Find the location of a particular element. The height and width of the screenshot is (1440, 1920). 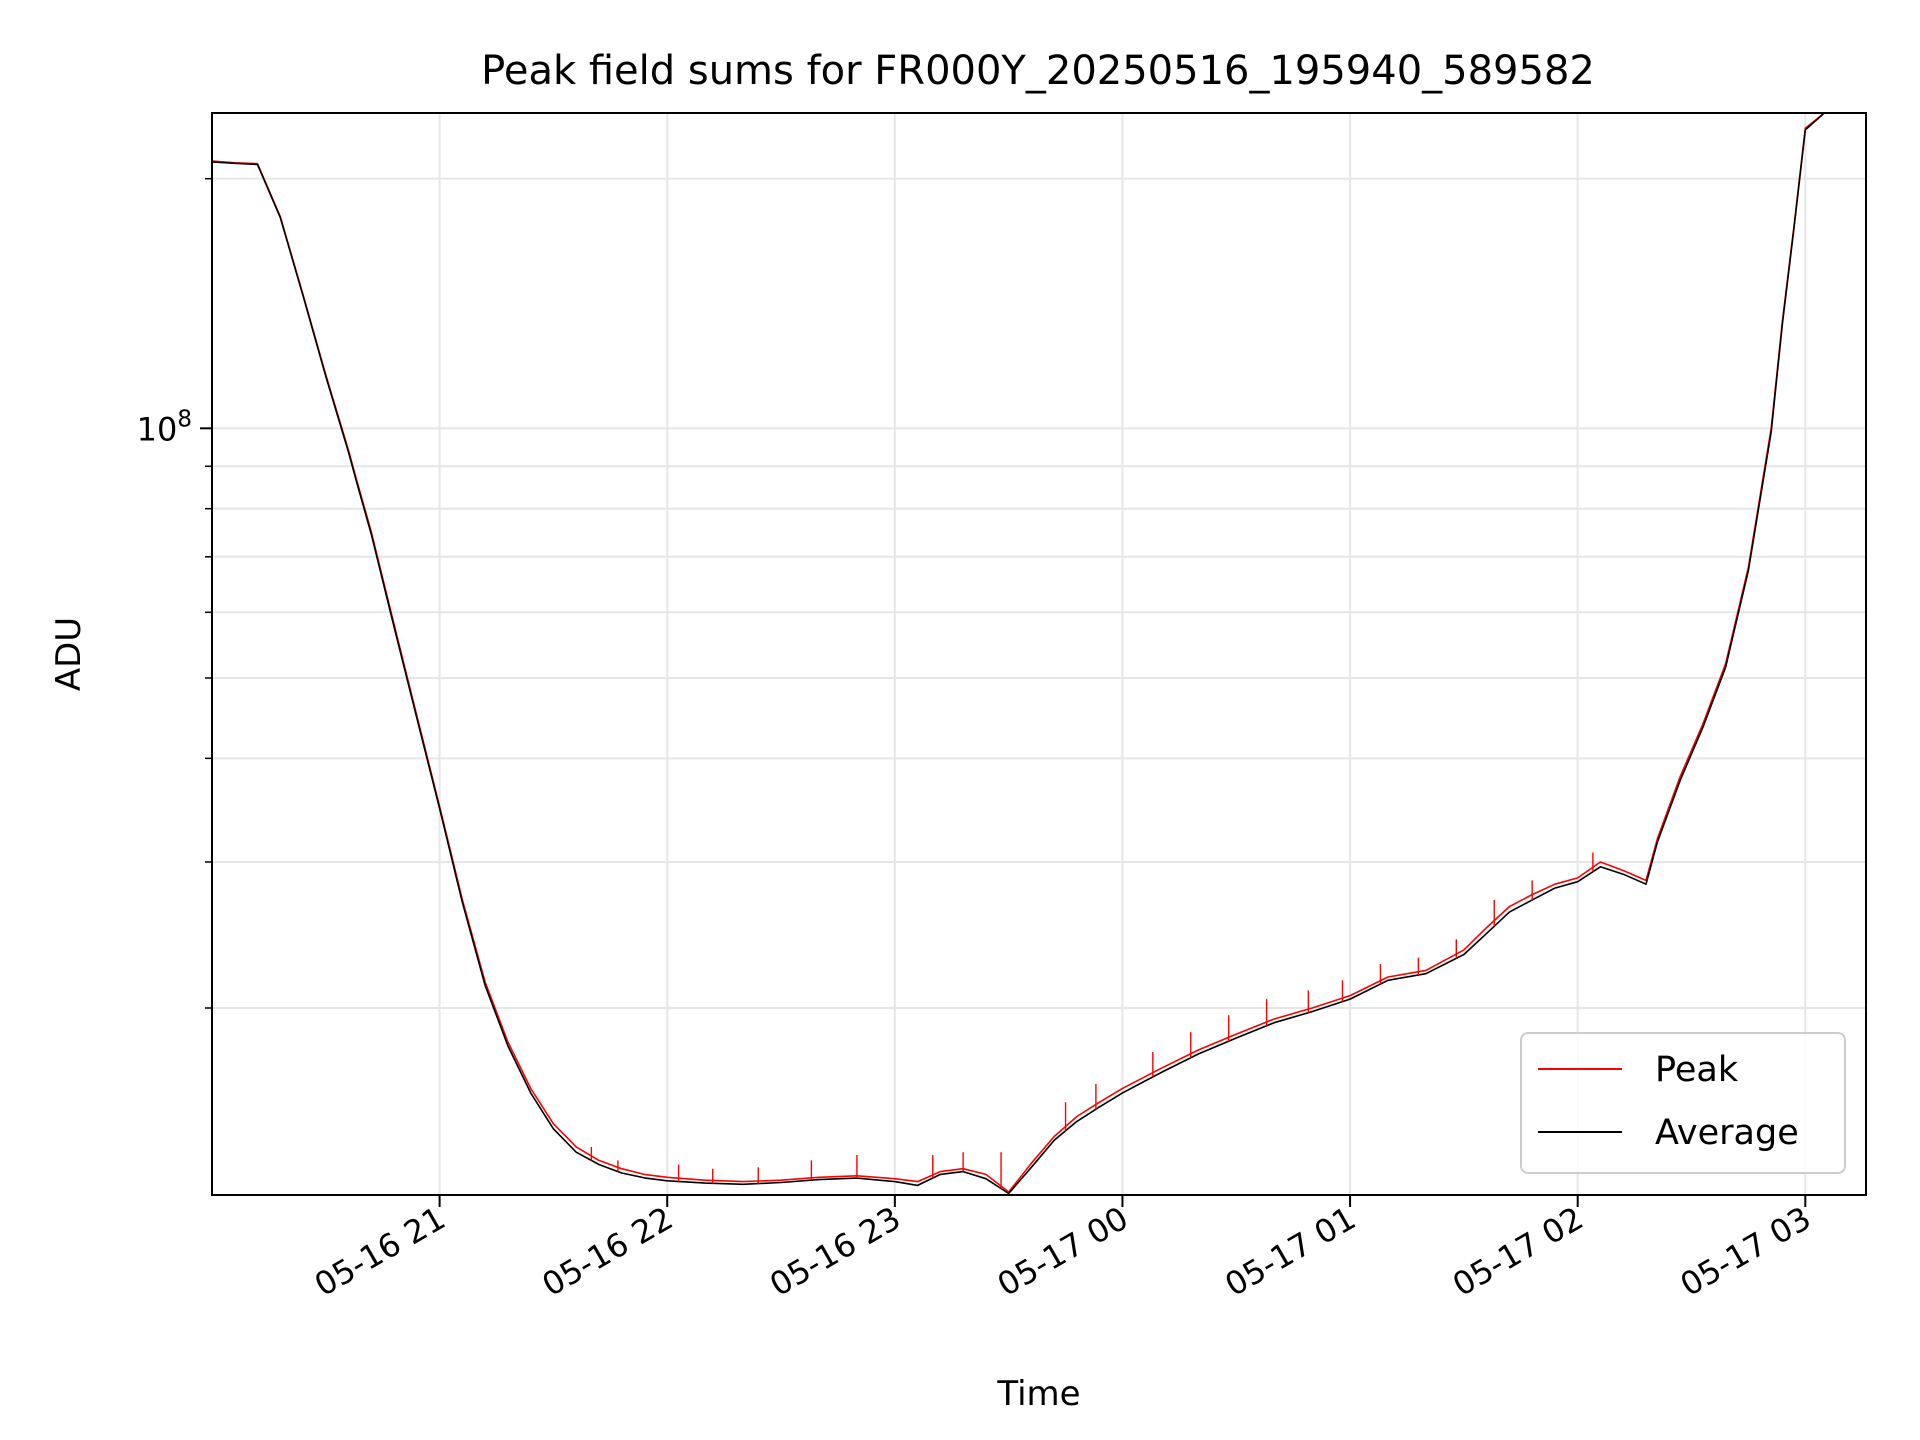

y-tick-label: 108 is located at coordinates (164, 427).